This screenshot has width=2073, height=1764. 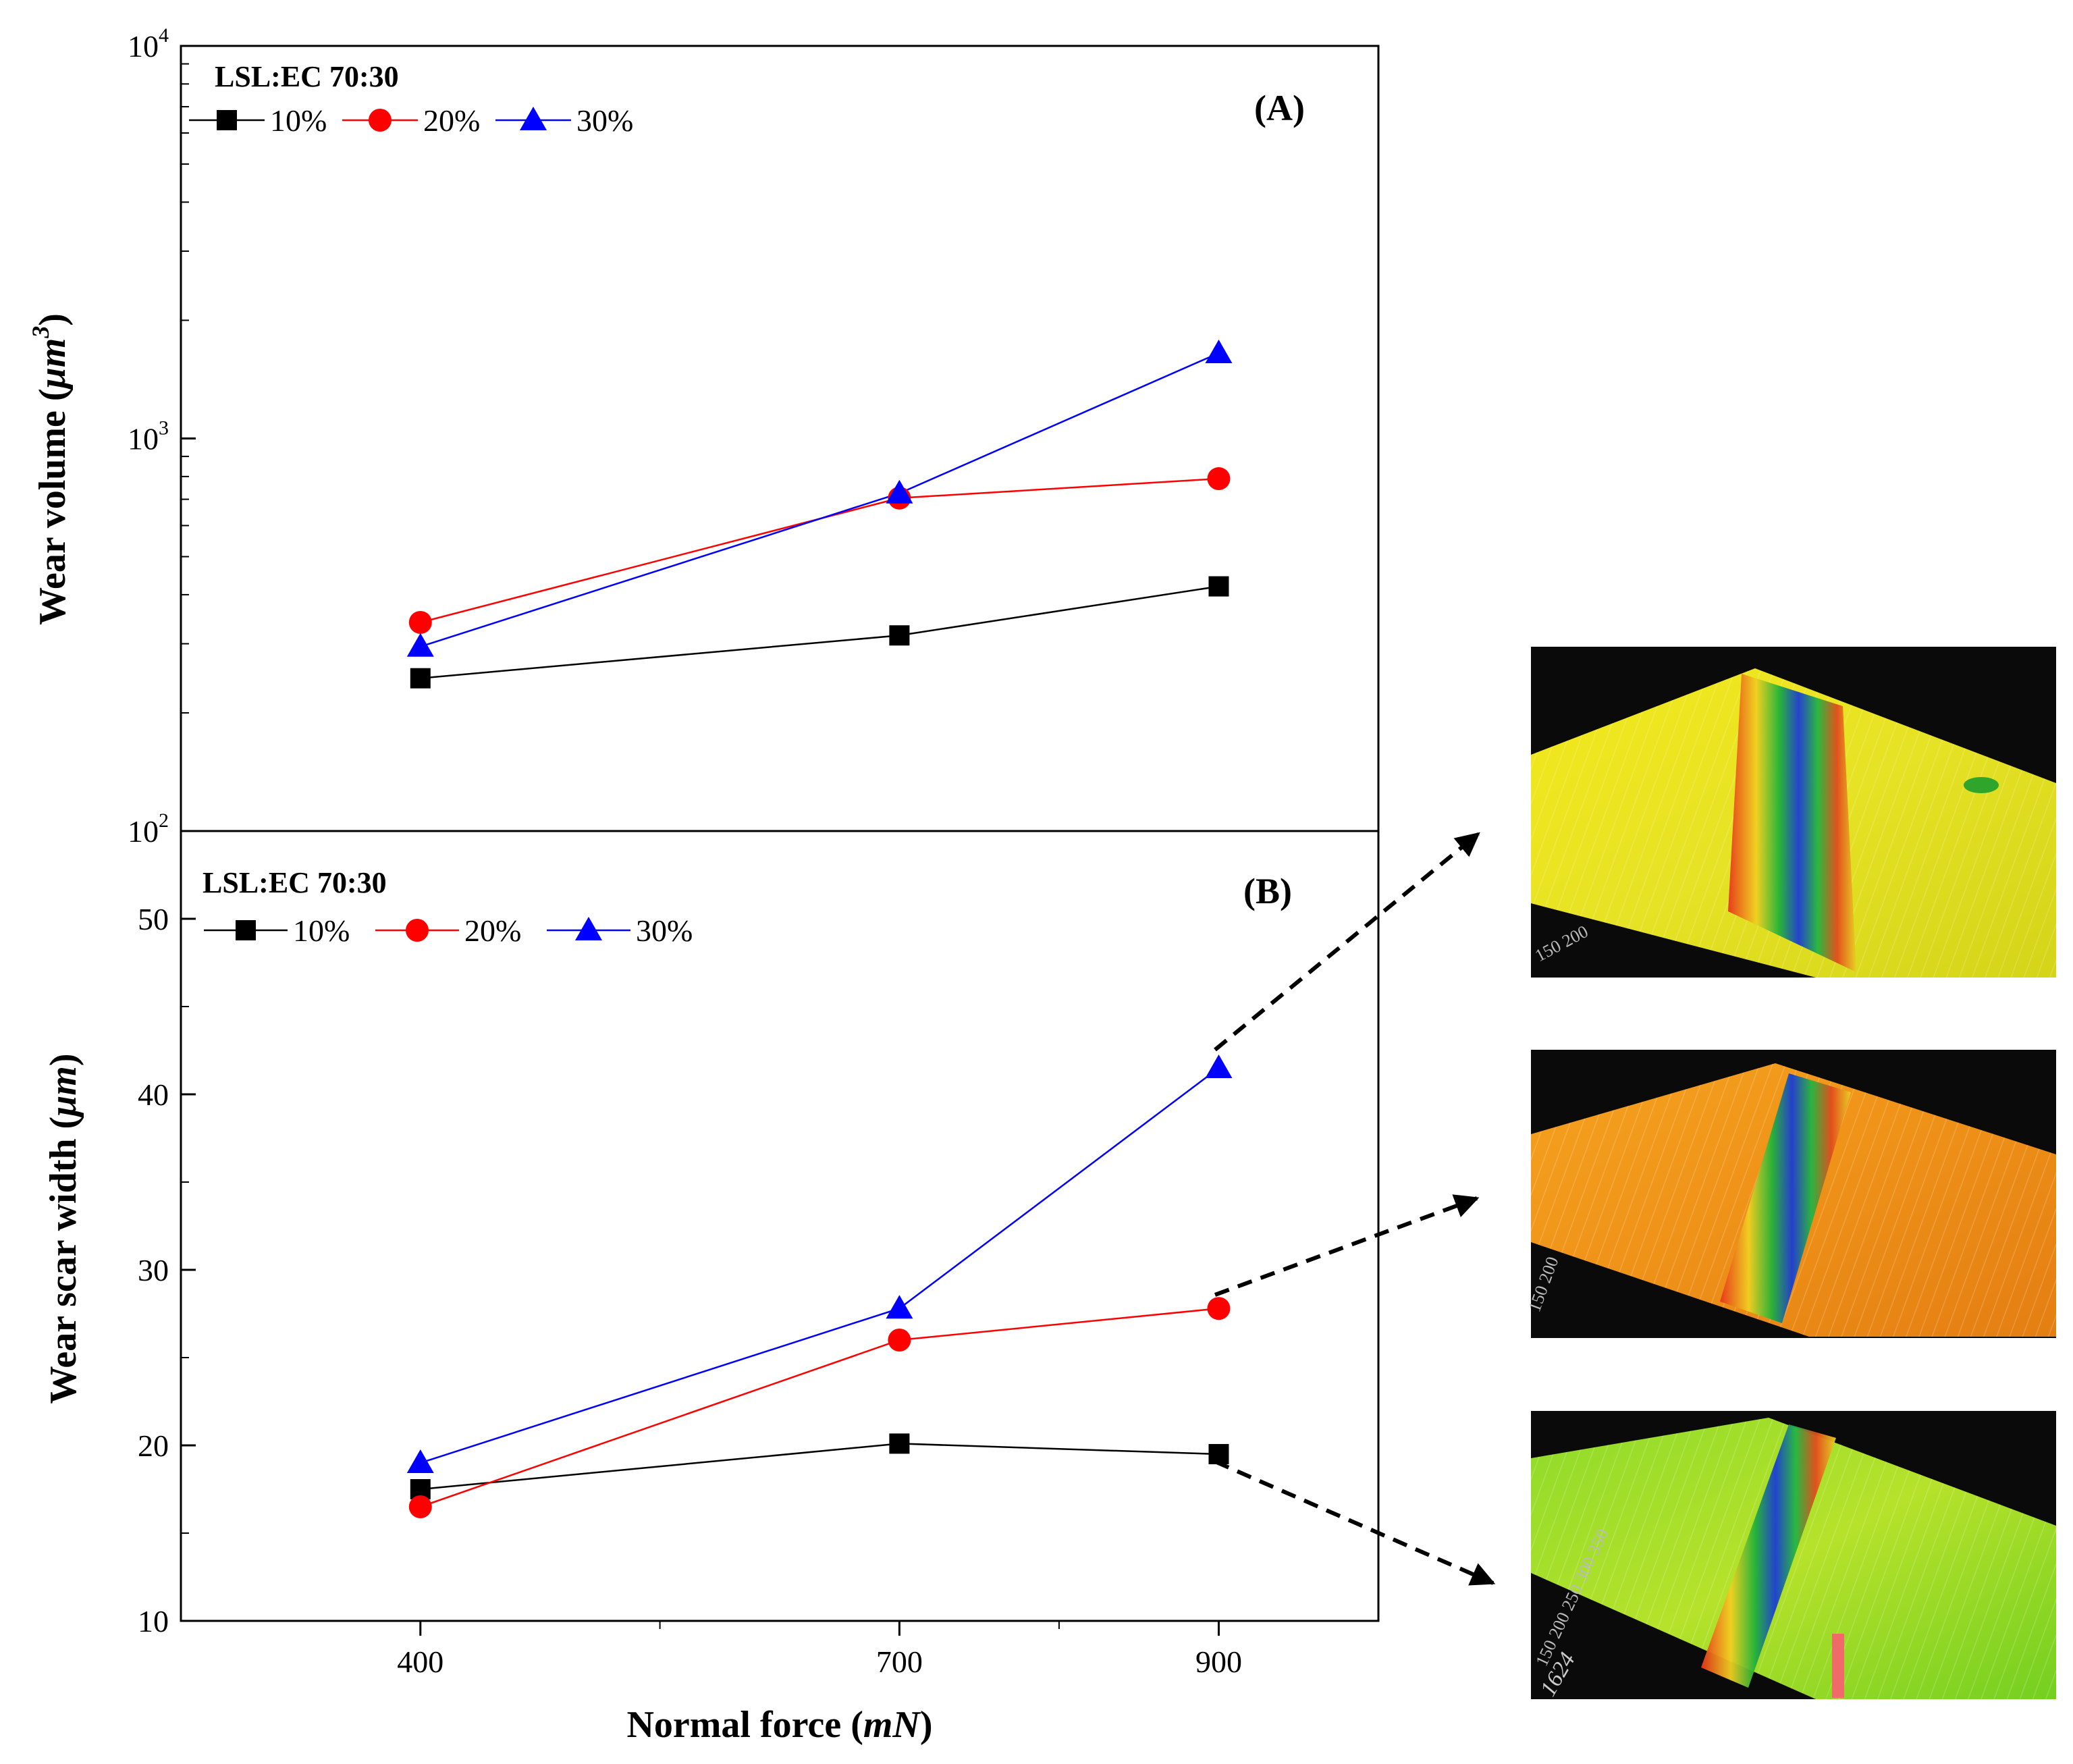 I want to click on x-tick-label: 400, so click(x=420, y=1662).